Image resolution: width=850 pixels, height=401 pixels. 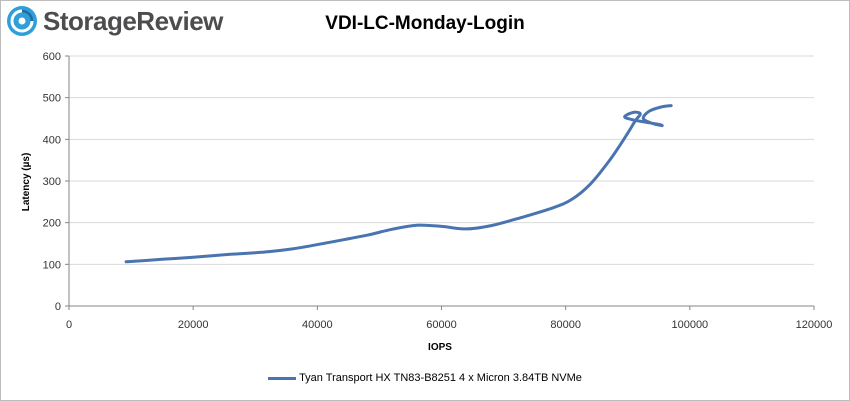 I want to click on x-tick-label: 120000, so click(x=814, y=325).